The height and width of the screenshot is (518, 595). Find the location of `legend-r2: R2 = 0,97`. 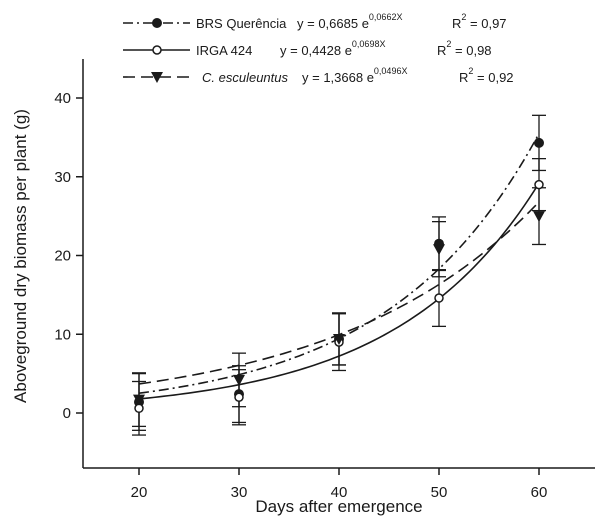

legend-r2: R2 = 0,97 is located at coordinates (479, 21).